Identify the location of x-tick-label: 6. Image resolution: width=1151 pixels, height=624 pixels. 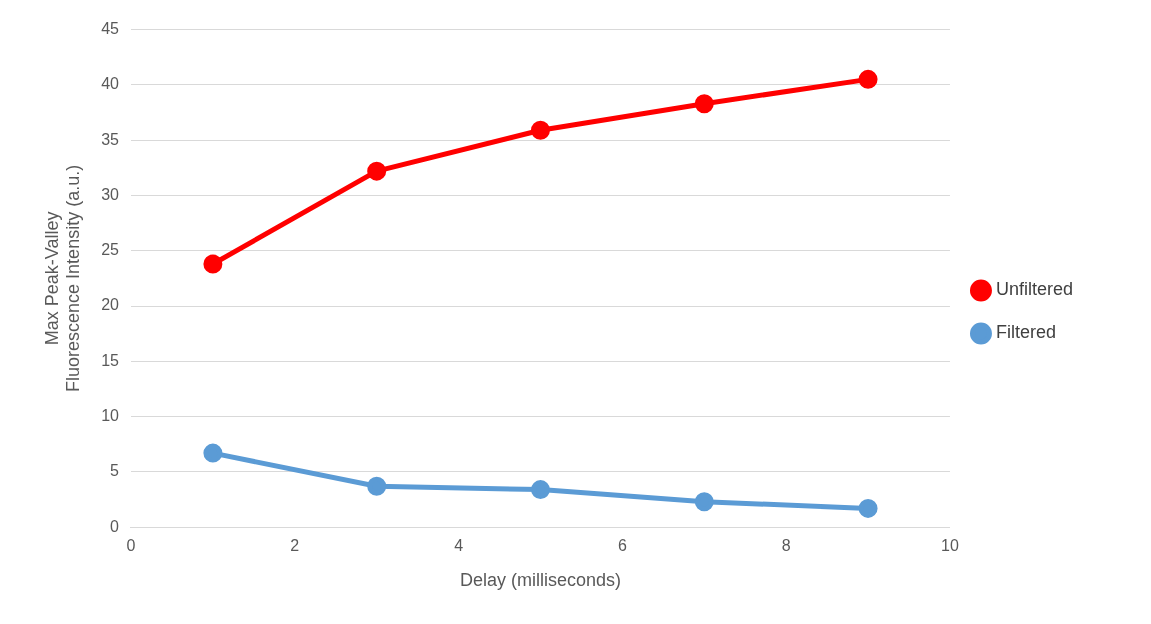
(622, 546).